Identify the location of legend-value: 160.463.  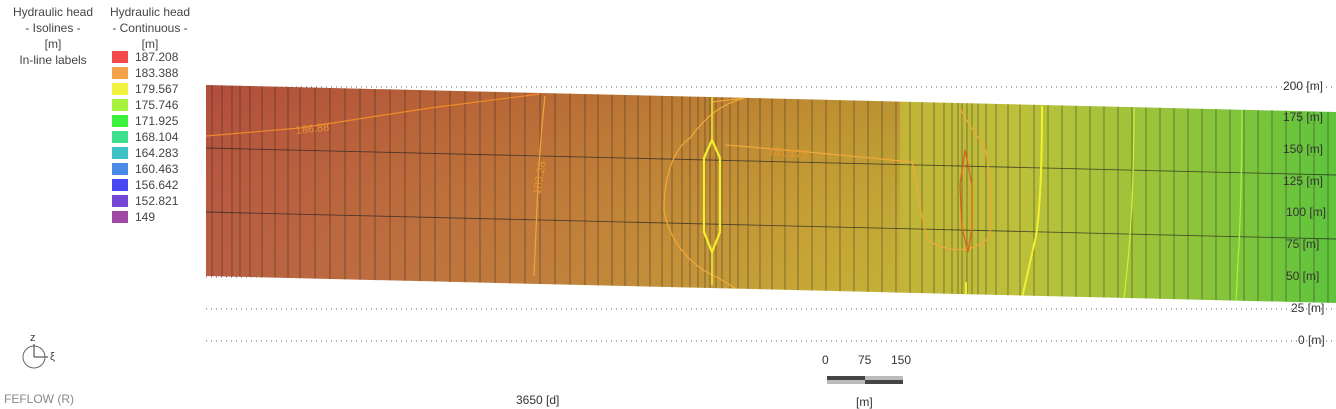
(157, 169).